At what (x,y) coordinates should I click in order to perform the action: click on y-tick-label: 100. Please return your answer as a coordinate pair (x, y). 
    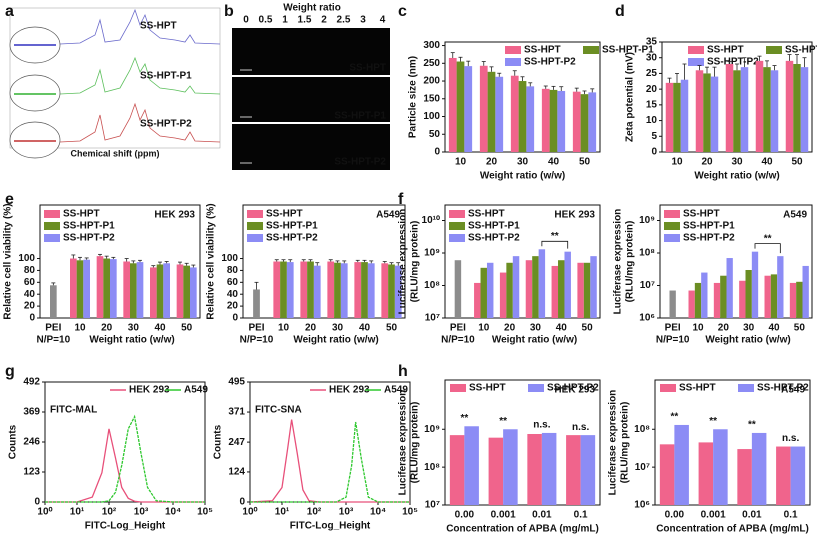
    Looking at the image, I should click on (26, 258).